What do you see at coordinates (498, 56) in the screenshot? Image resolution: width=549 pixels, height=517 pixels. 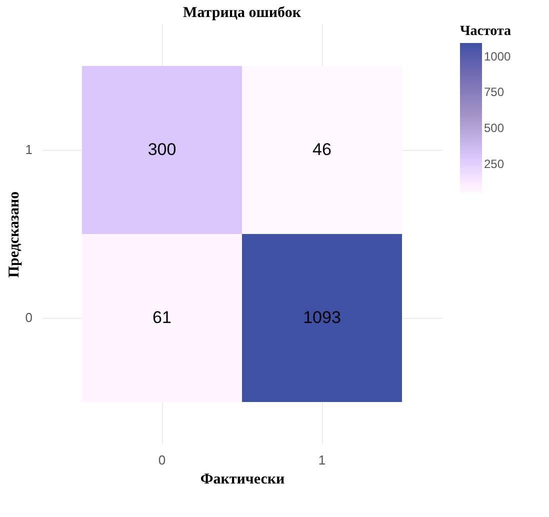 I see `color-bar-label: 1000` at bounding box center [498, 56].